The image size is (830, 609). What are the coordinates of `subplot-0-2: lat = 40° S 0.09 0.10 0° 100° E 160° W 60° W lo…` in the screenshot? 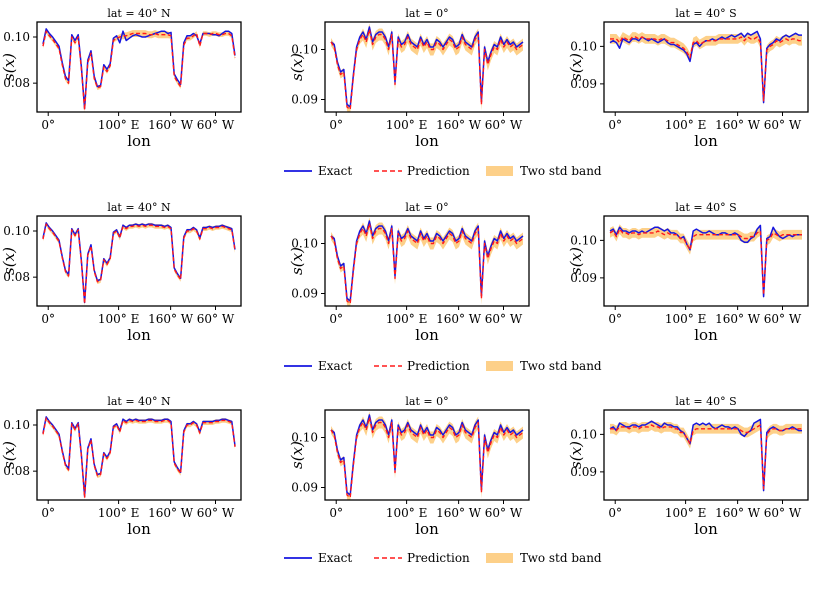 It's located at (688, 78).